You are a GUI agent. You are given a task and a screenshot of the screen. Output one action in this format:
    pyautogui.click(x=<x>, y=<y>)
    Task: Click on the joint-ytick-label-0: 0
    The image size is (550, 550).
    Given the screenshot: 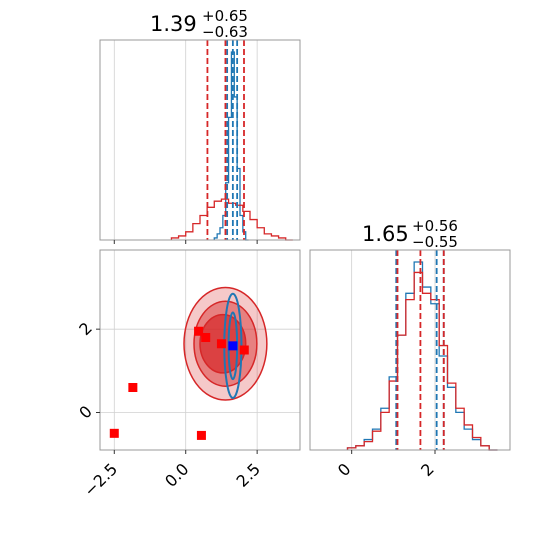 What is the action you would take?
    pyautogui.click(x=85, y=412)
    